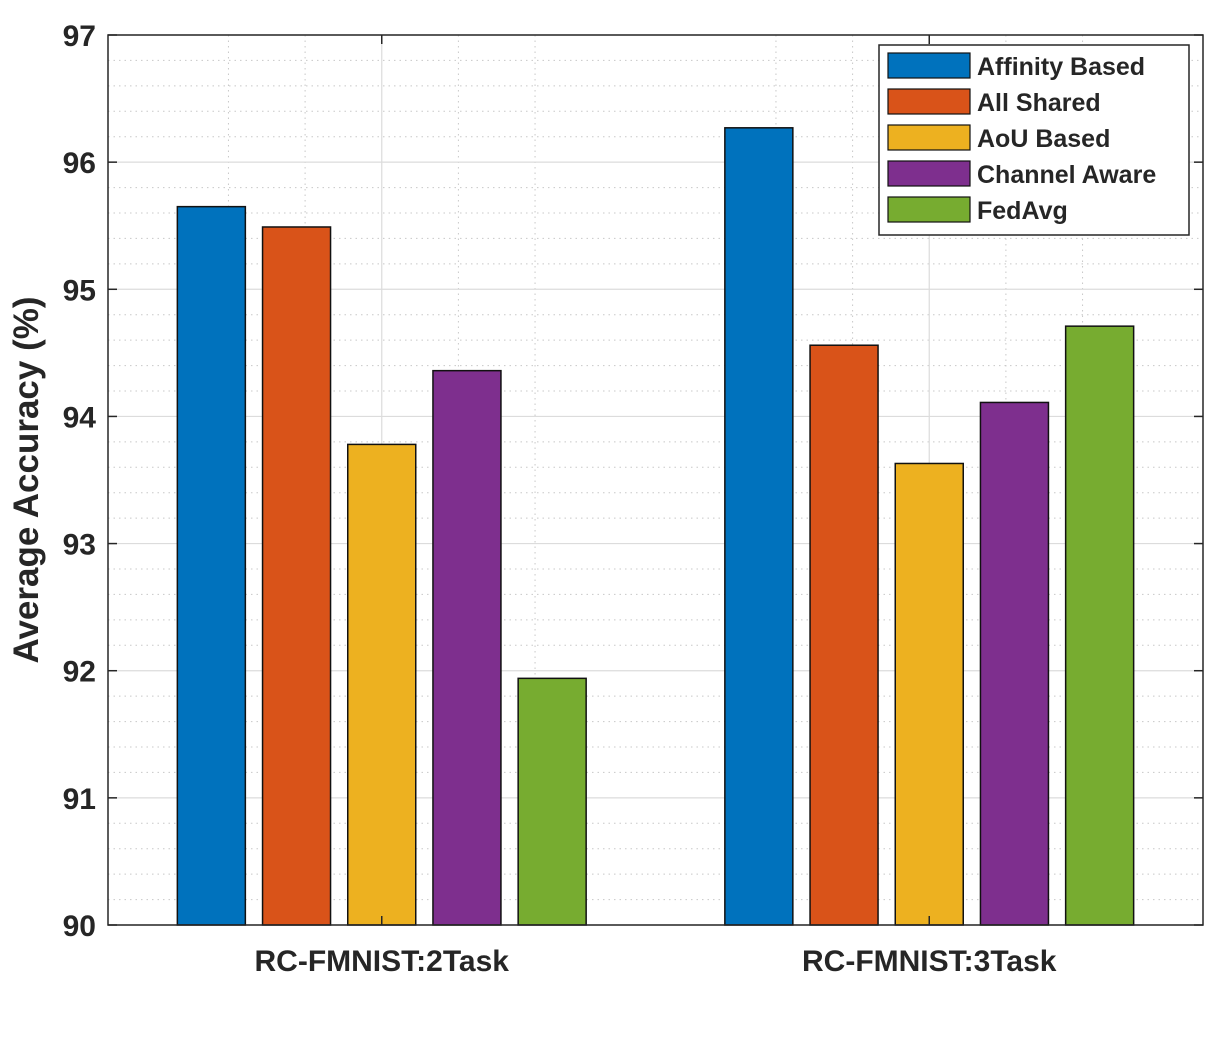 The image size is (1220, 1040). I want to click on y-tick-label: 93, so click(79, 545).